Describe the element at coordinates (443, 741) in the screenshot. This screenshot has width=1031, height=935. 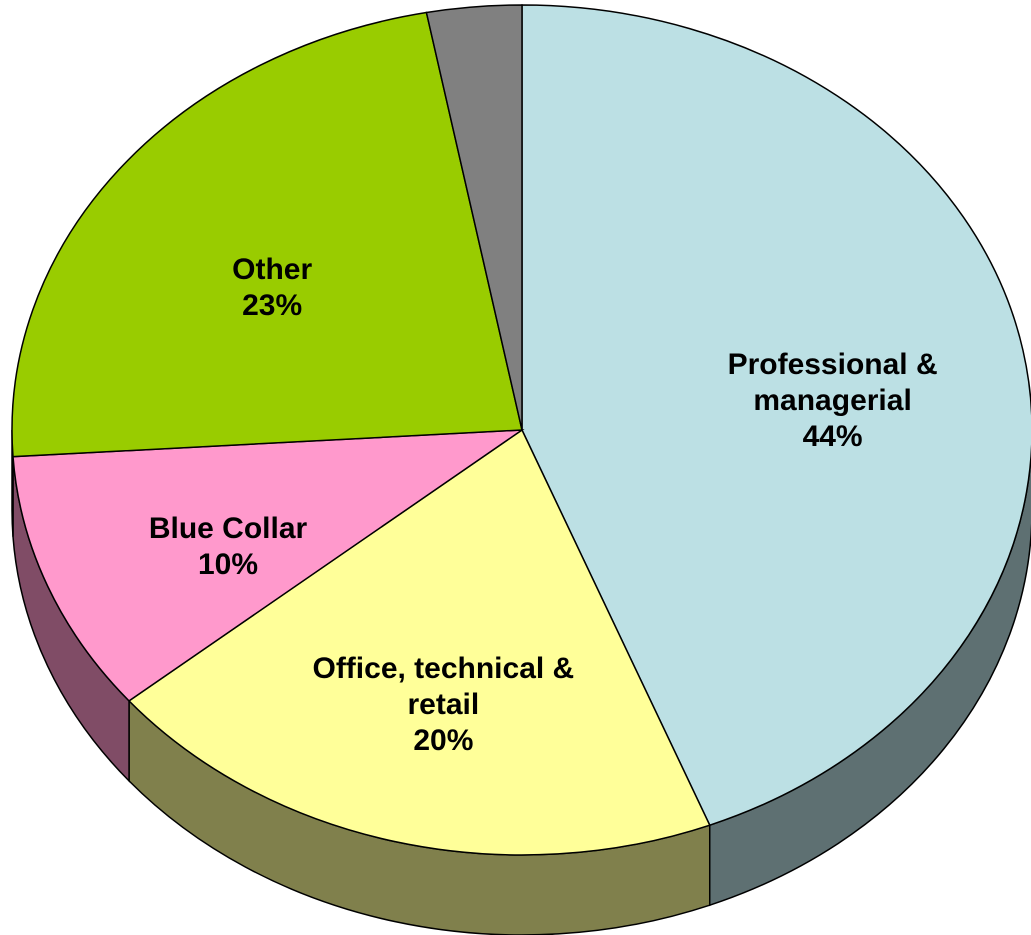
I see `value-label: 20%` at that location.